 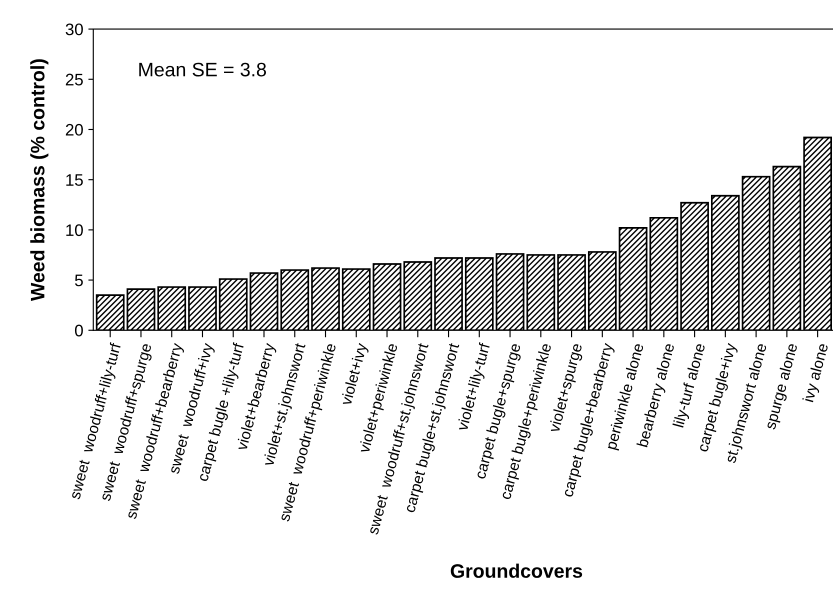 I want to click on y-tick-label: 5, so click(x=78, y=280).